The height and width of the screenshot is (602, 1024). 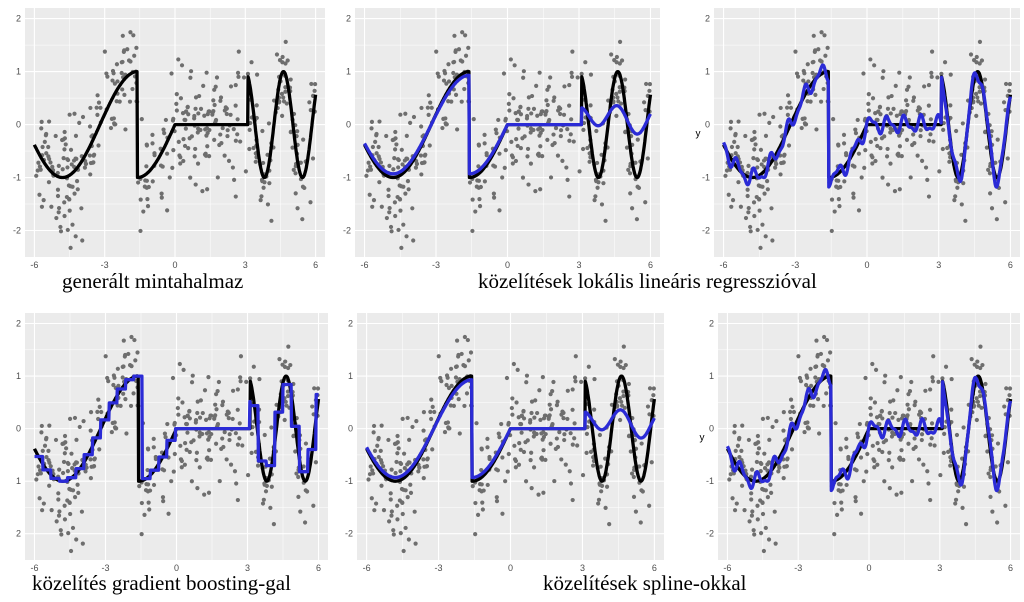 What do you see at coordinates (350, 429) in the screenshot?
I see `y-tick-label: 0` at bounding box center [350, 429].